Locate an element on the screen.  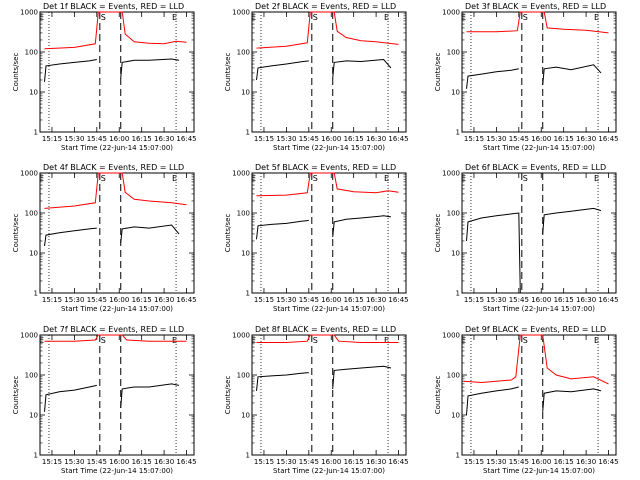
panel-title: Det 7f BLACK = Events, RED = LLD is located at coordinates (113, 329).